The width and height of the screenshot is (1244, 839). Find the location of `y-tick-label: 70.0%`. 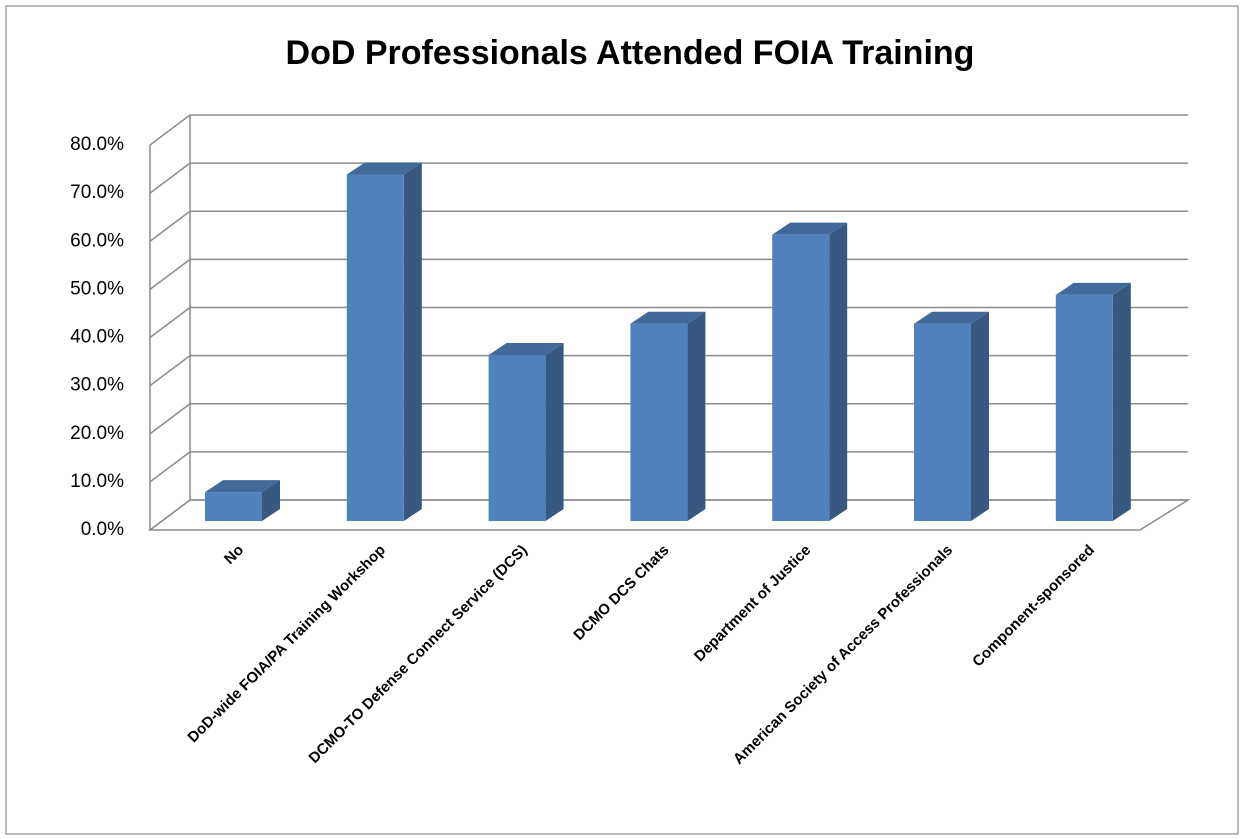

y-tick-label: 70.0% is located at coordinates (97, 192).